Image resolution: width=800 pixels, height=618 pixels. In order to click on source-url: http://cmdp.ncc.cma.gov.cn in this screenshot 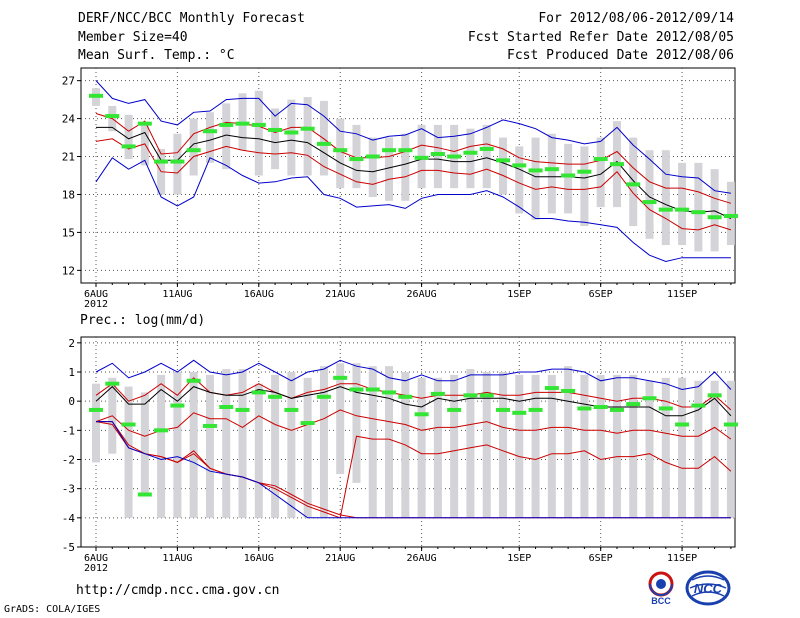, I will do `click(178, 590)`.